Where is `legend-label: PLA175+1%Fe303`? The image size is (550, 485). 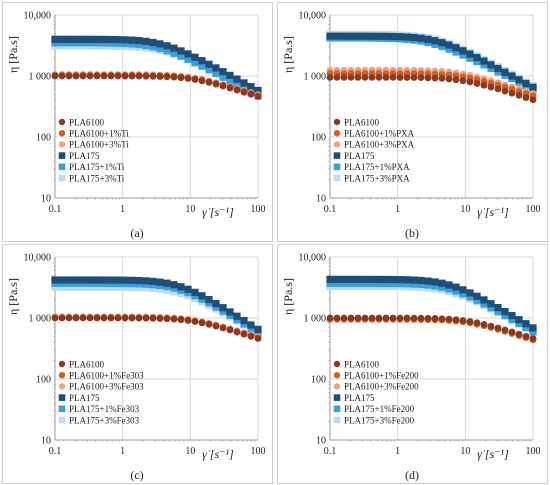
legend-label: PLA175+1%Fe303 is located at coordinates (104, 409).